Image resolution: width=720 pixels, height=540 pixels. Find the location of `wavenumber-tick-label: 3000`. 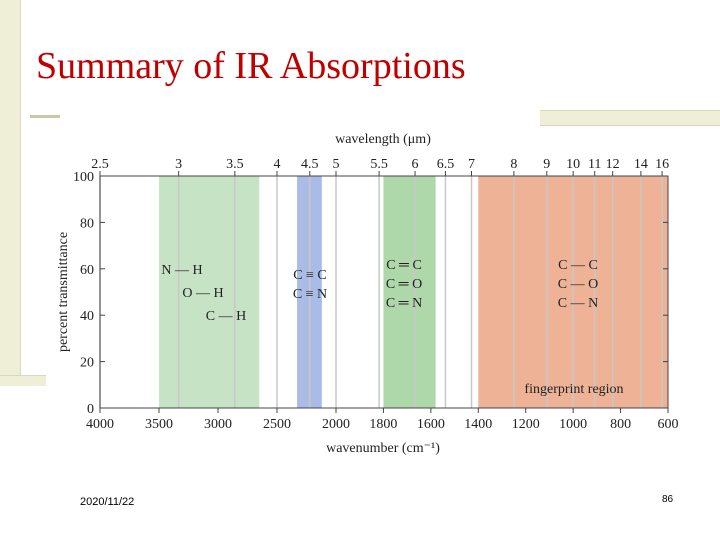

wavenumber-tick-label: 3000 is located at coordinates (218, 424).